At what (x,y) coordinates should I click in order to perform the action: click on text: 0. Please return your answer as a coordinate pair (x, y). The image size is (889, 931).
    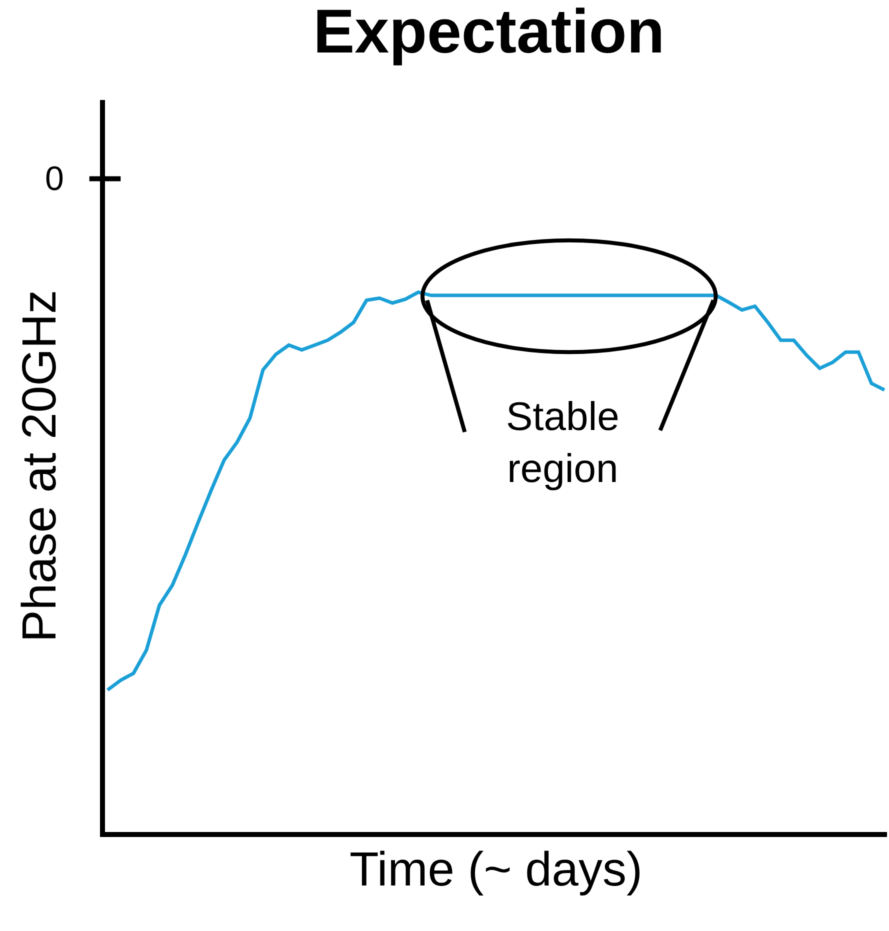
    Looking at the image, I should click on (54, 179).